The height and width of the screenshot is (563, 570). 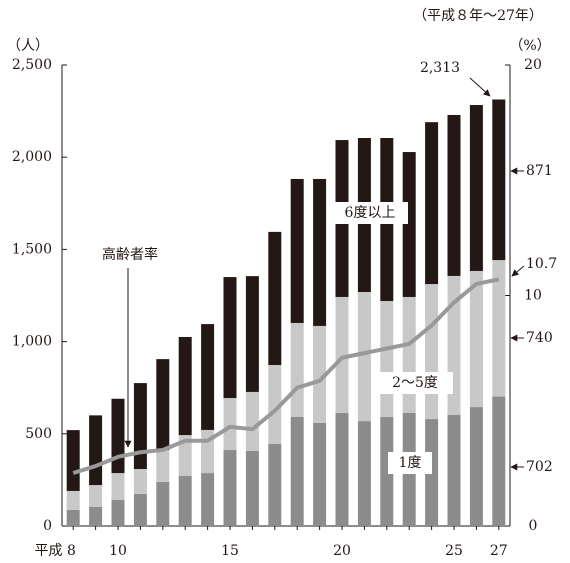 I want to click on x-tick-label: 15, so click(x=230, y=551).